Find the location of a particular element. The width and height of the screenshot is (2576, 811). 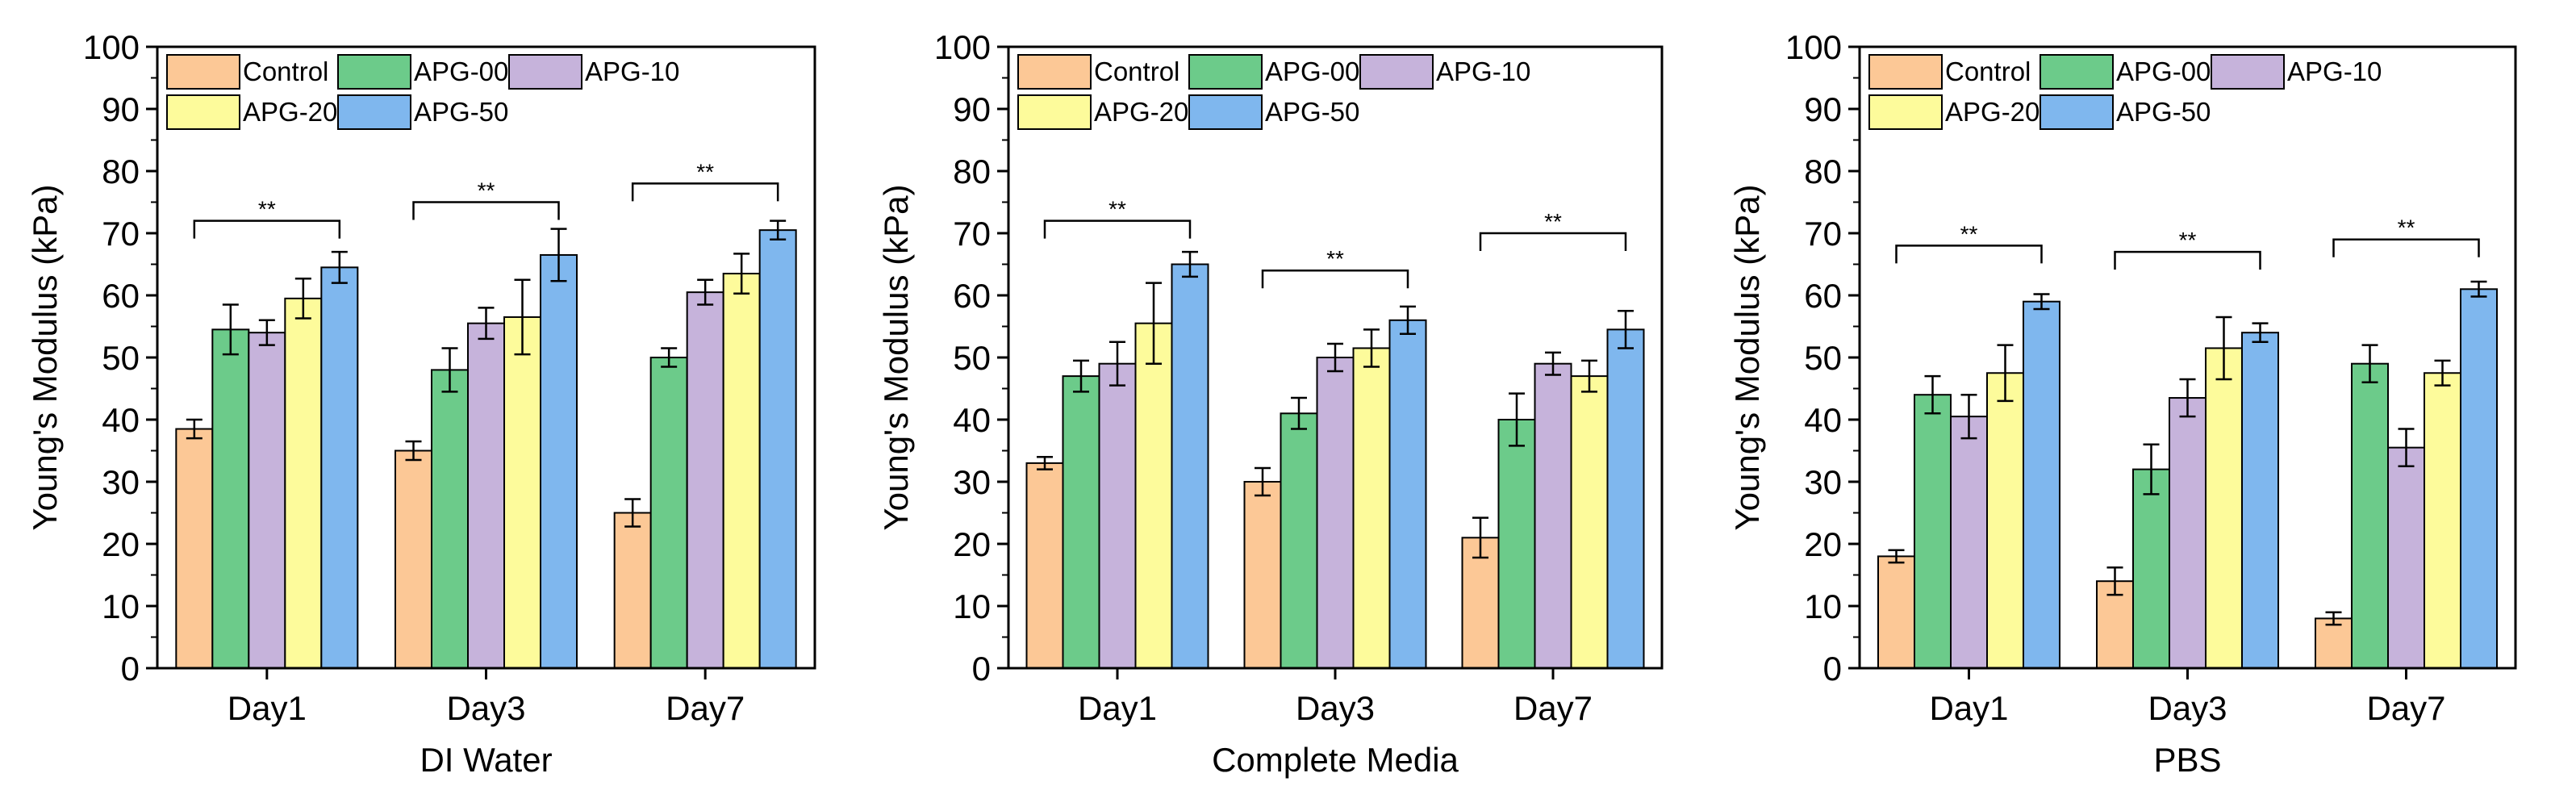

bar-apg-50-day3 is located at coordinates (2260, 500).